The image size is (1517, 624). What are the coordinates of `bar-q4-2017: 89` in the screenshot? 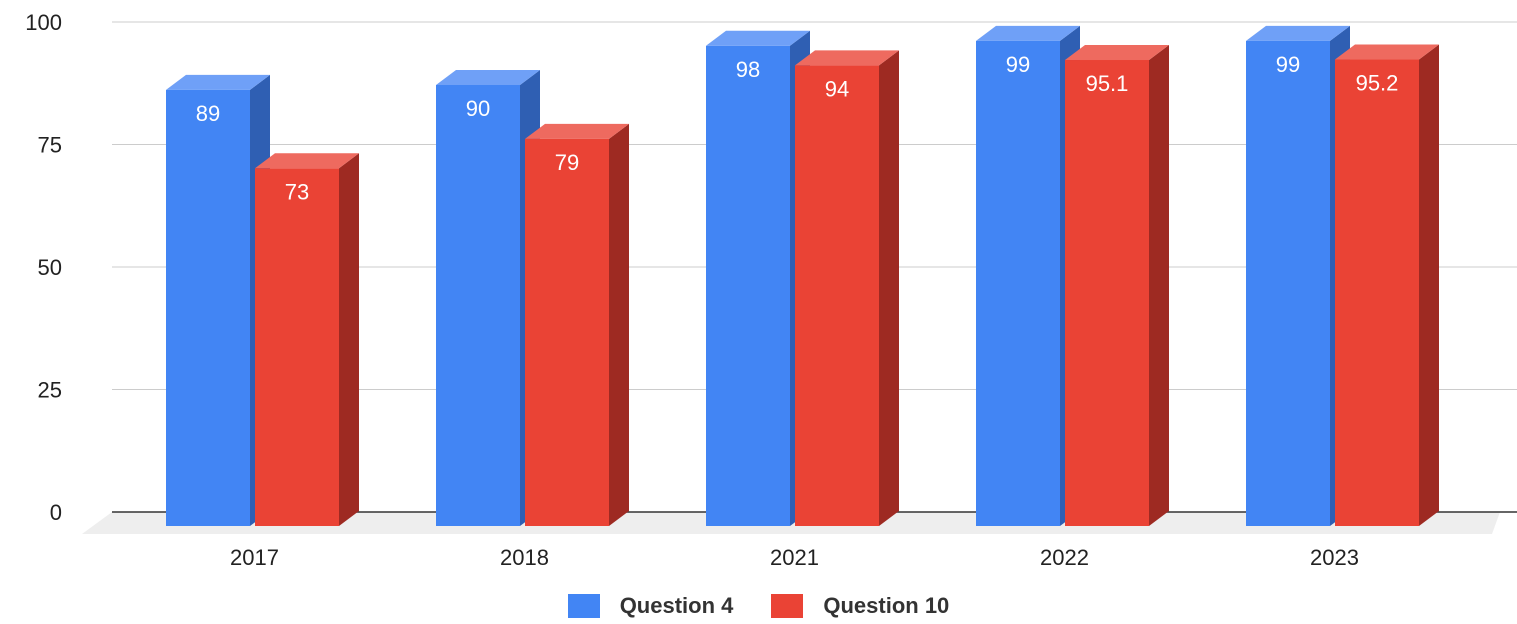 It's located at (218, 300).